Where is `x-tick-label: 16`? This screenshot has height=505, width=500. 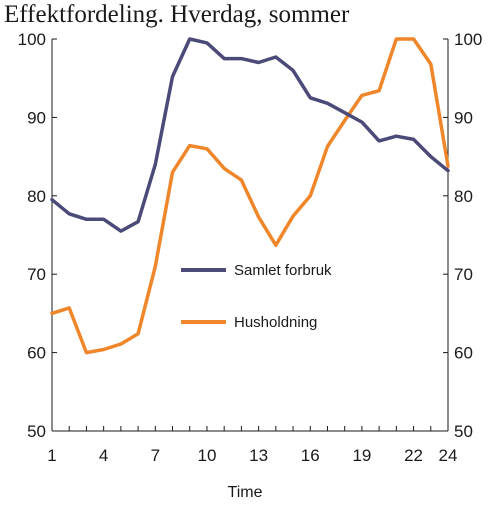
x-tick-label: 16 is located at coordinates (310, 455).